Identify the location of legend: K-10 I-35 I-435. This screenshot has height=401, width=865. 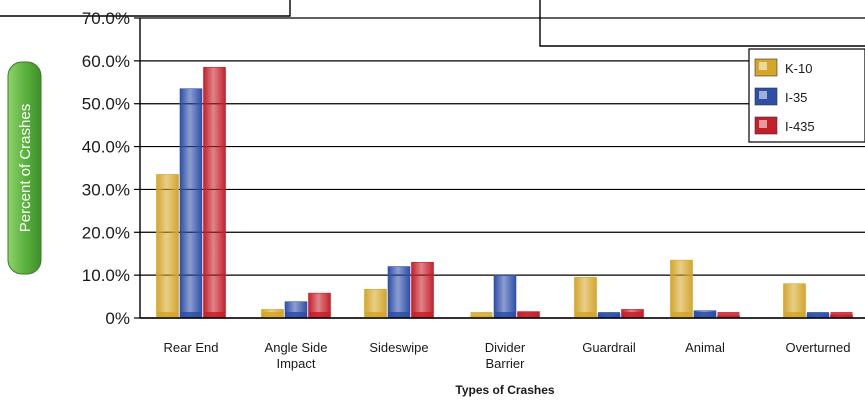
(806, 95).